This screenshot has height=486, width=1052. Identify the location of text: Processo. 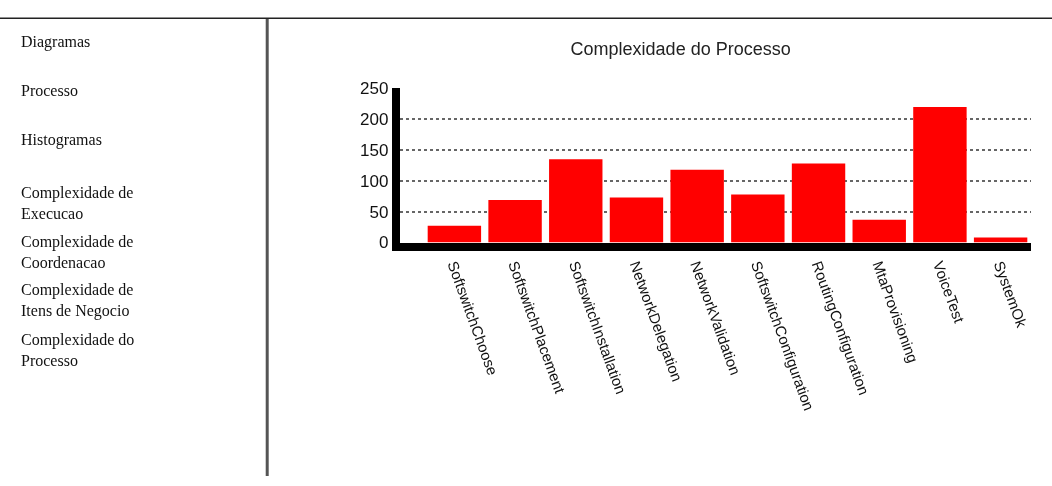
(49, 90).